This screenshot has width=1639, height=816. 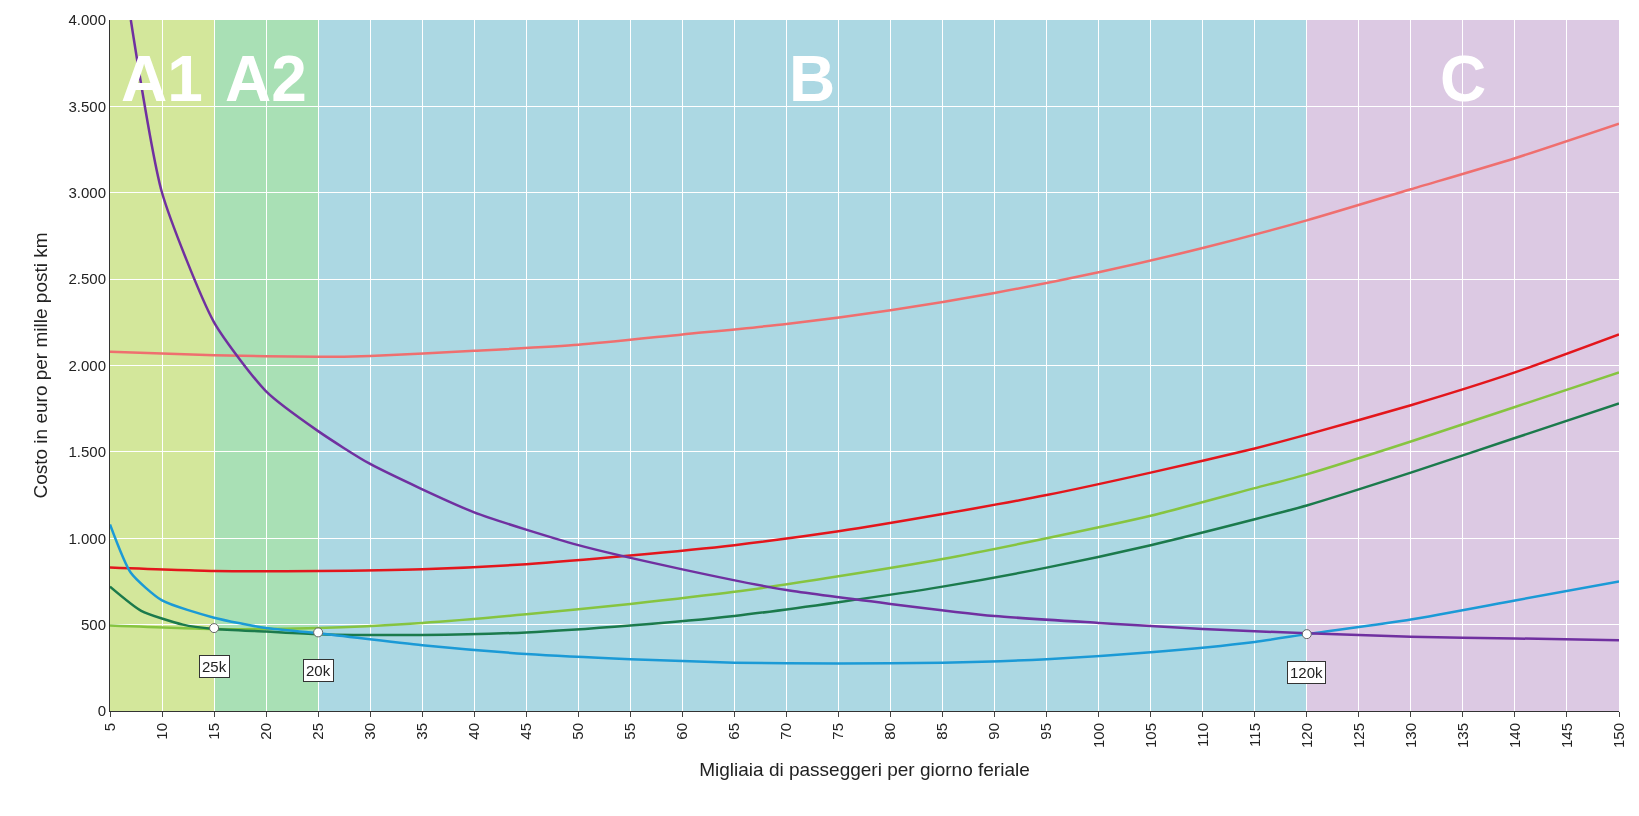 I want to click on annotation: 20k, so click(x=318, y=670).